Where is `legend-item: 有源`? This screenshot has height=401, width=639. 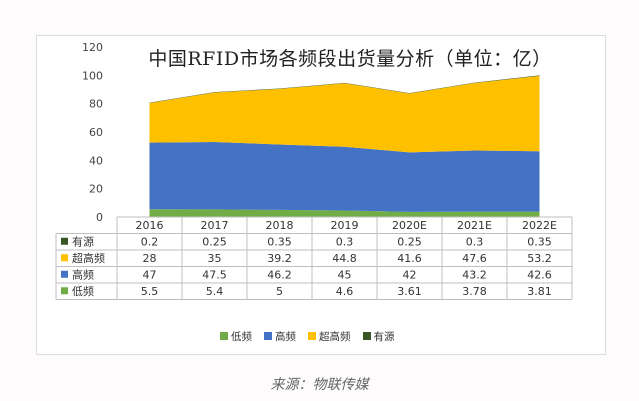
legend-item: 有源 is located at coordinates (378, 336).